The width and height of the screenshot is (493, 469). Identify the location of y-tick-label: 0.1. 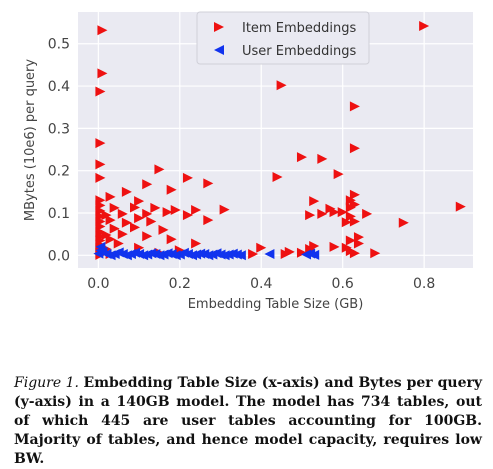
(59, 214).